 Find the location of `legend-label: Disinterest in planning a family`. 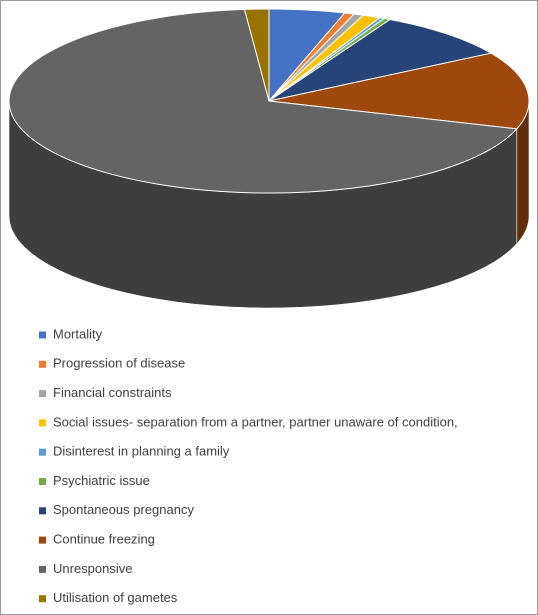

legend-label: Disinterest in planning a family is located at coordinates (141, 451).